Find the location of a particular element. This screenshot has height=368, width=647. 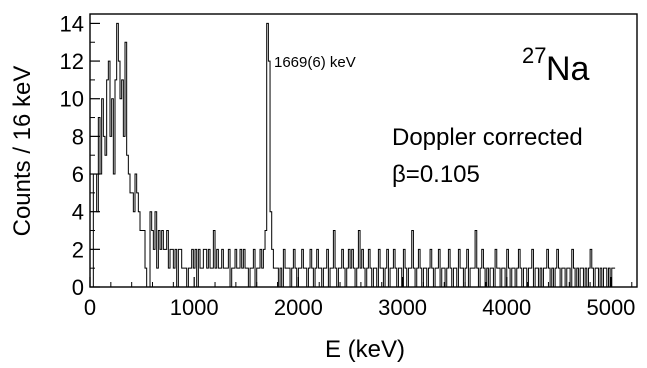

isotope-label: 27 Na is located at coordinates (556, 65).